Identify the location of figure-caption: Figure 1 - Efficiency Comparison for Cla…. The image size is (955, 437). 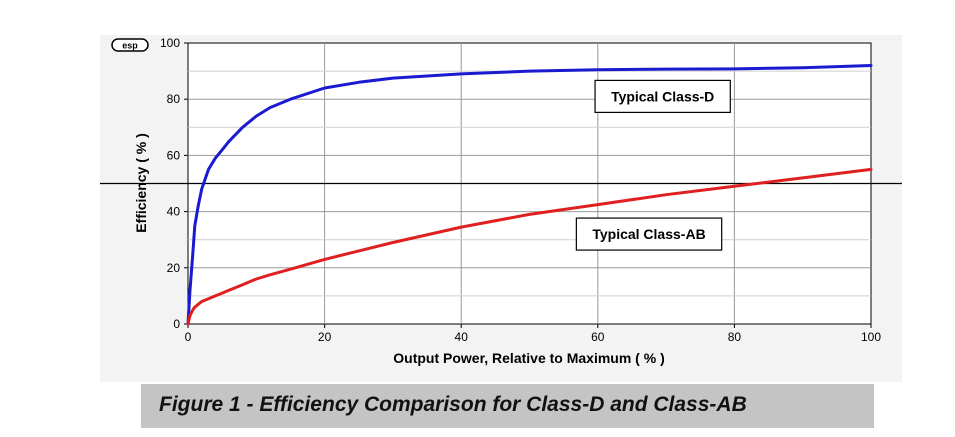
(453, 404).